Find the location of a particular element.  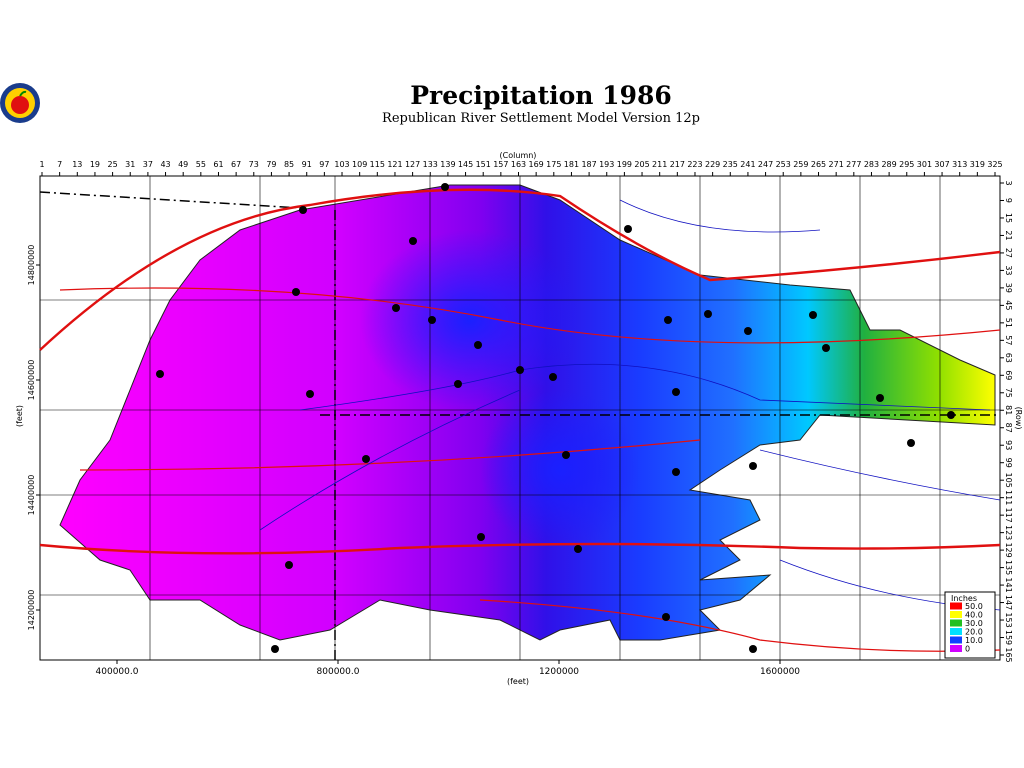

column-tick-label: 115 is located at coordinates (377, 164).